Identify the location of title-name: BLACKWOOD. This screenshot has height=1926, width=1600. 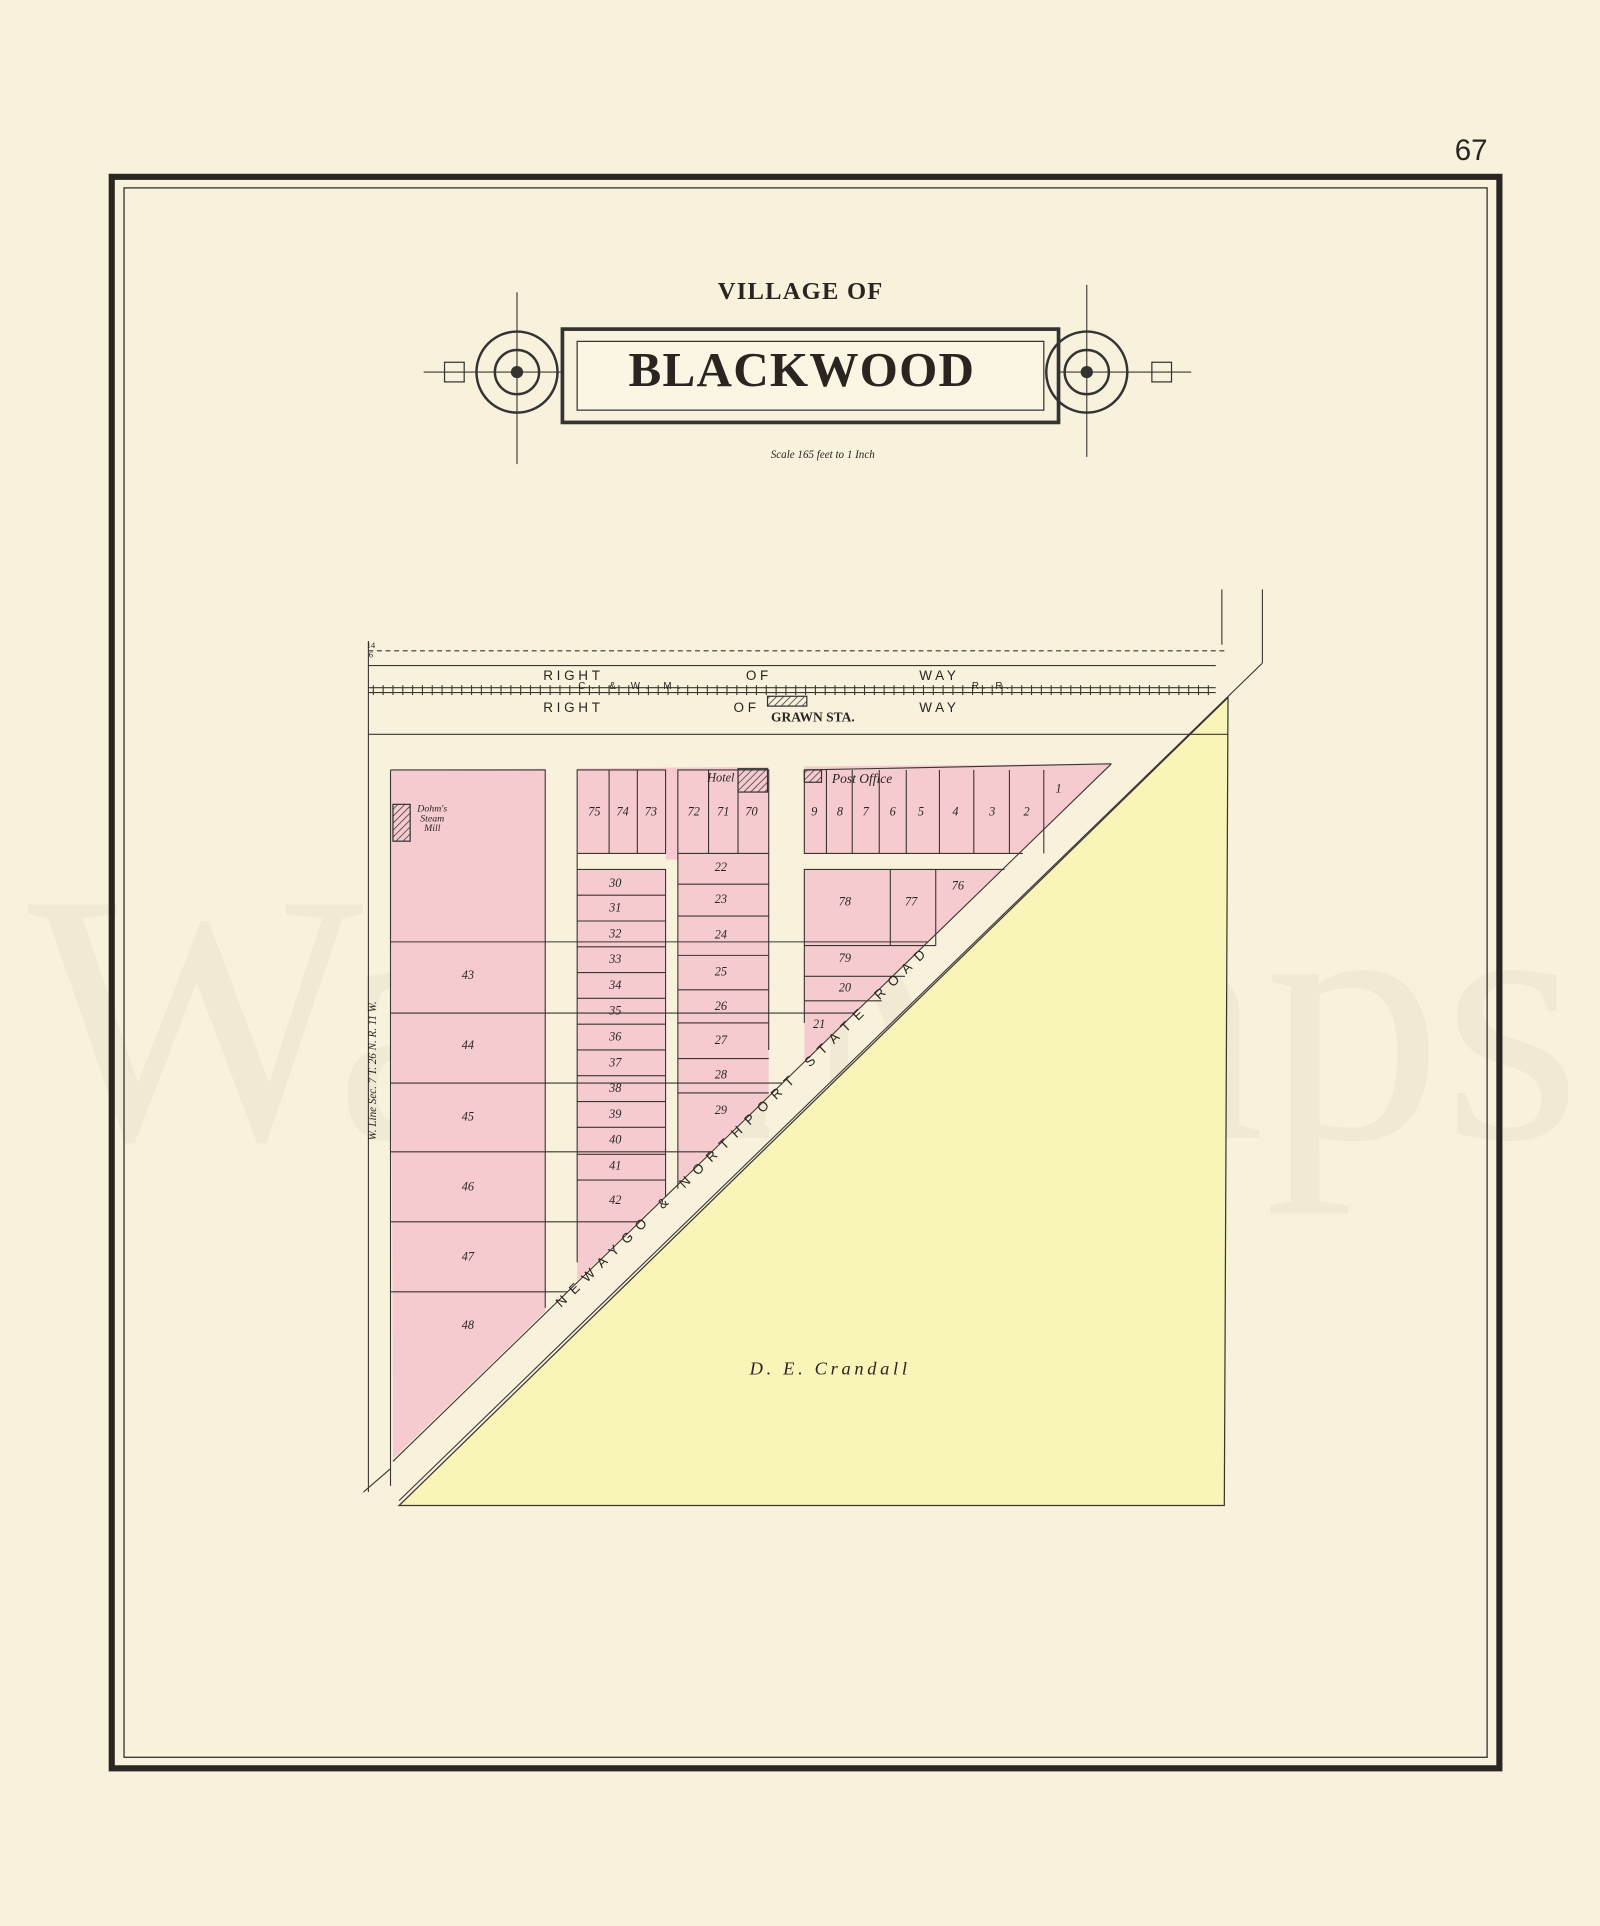
(802, 369).